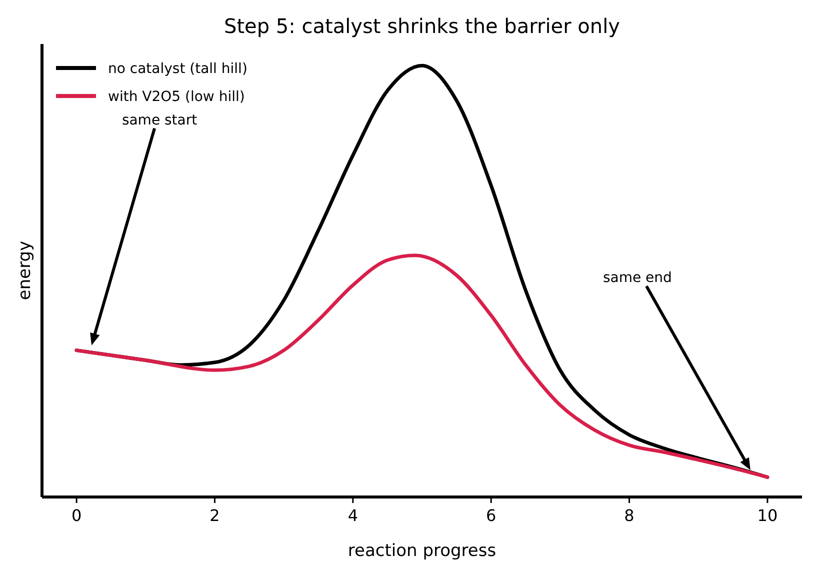 The height and width of the screenshot is (573, 815). What do you see at coordinates (353, 515) in the screenshot?
I see `x-tick-label: 4` at bounding box center [353, 515].